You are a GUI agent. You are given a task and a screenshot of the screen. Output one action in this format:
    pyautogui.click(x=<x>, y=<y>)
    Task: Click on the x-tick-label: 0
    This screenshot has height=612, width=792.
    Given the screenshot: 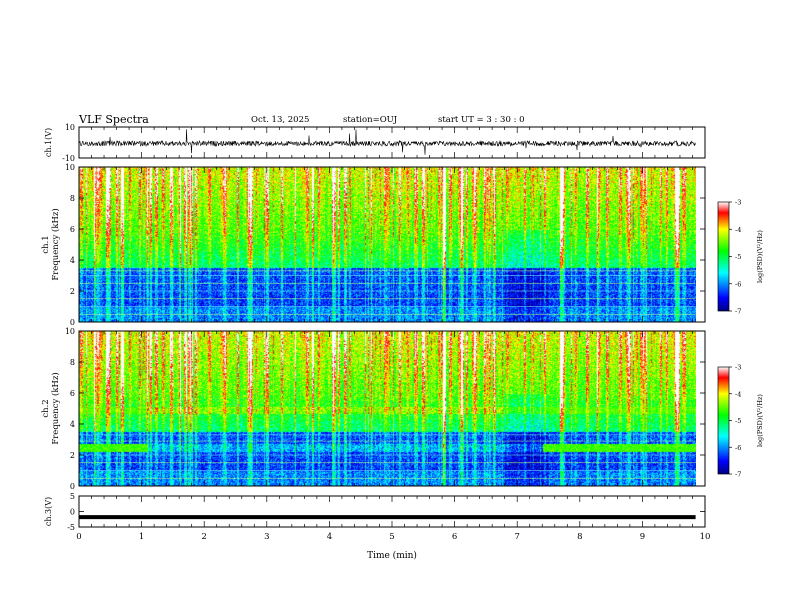 What is the action you would take?
    pyautogui.click(x=78, y=537)
    